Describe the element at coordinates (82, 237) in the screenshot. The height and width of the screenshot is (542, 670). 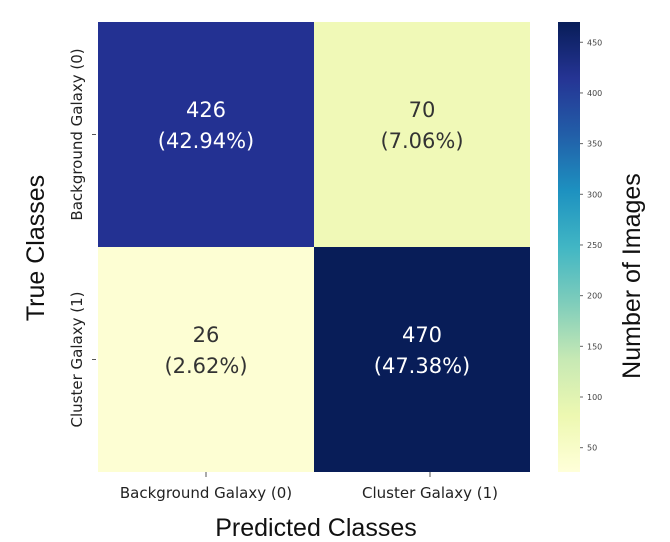
I see `y-tick-labels: Background Galaxy (0) Cluster Galaxy (1)` at that location.